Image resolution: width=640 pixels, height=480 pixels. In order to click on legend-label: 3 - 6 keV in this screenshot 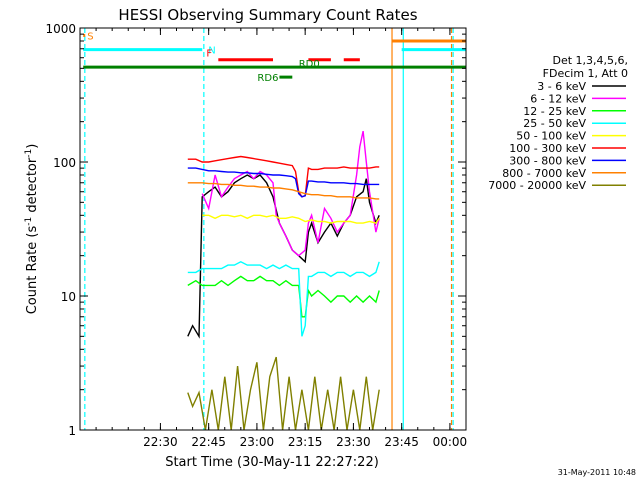, I will do `click(561, 86)`.